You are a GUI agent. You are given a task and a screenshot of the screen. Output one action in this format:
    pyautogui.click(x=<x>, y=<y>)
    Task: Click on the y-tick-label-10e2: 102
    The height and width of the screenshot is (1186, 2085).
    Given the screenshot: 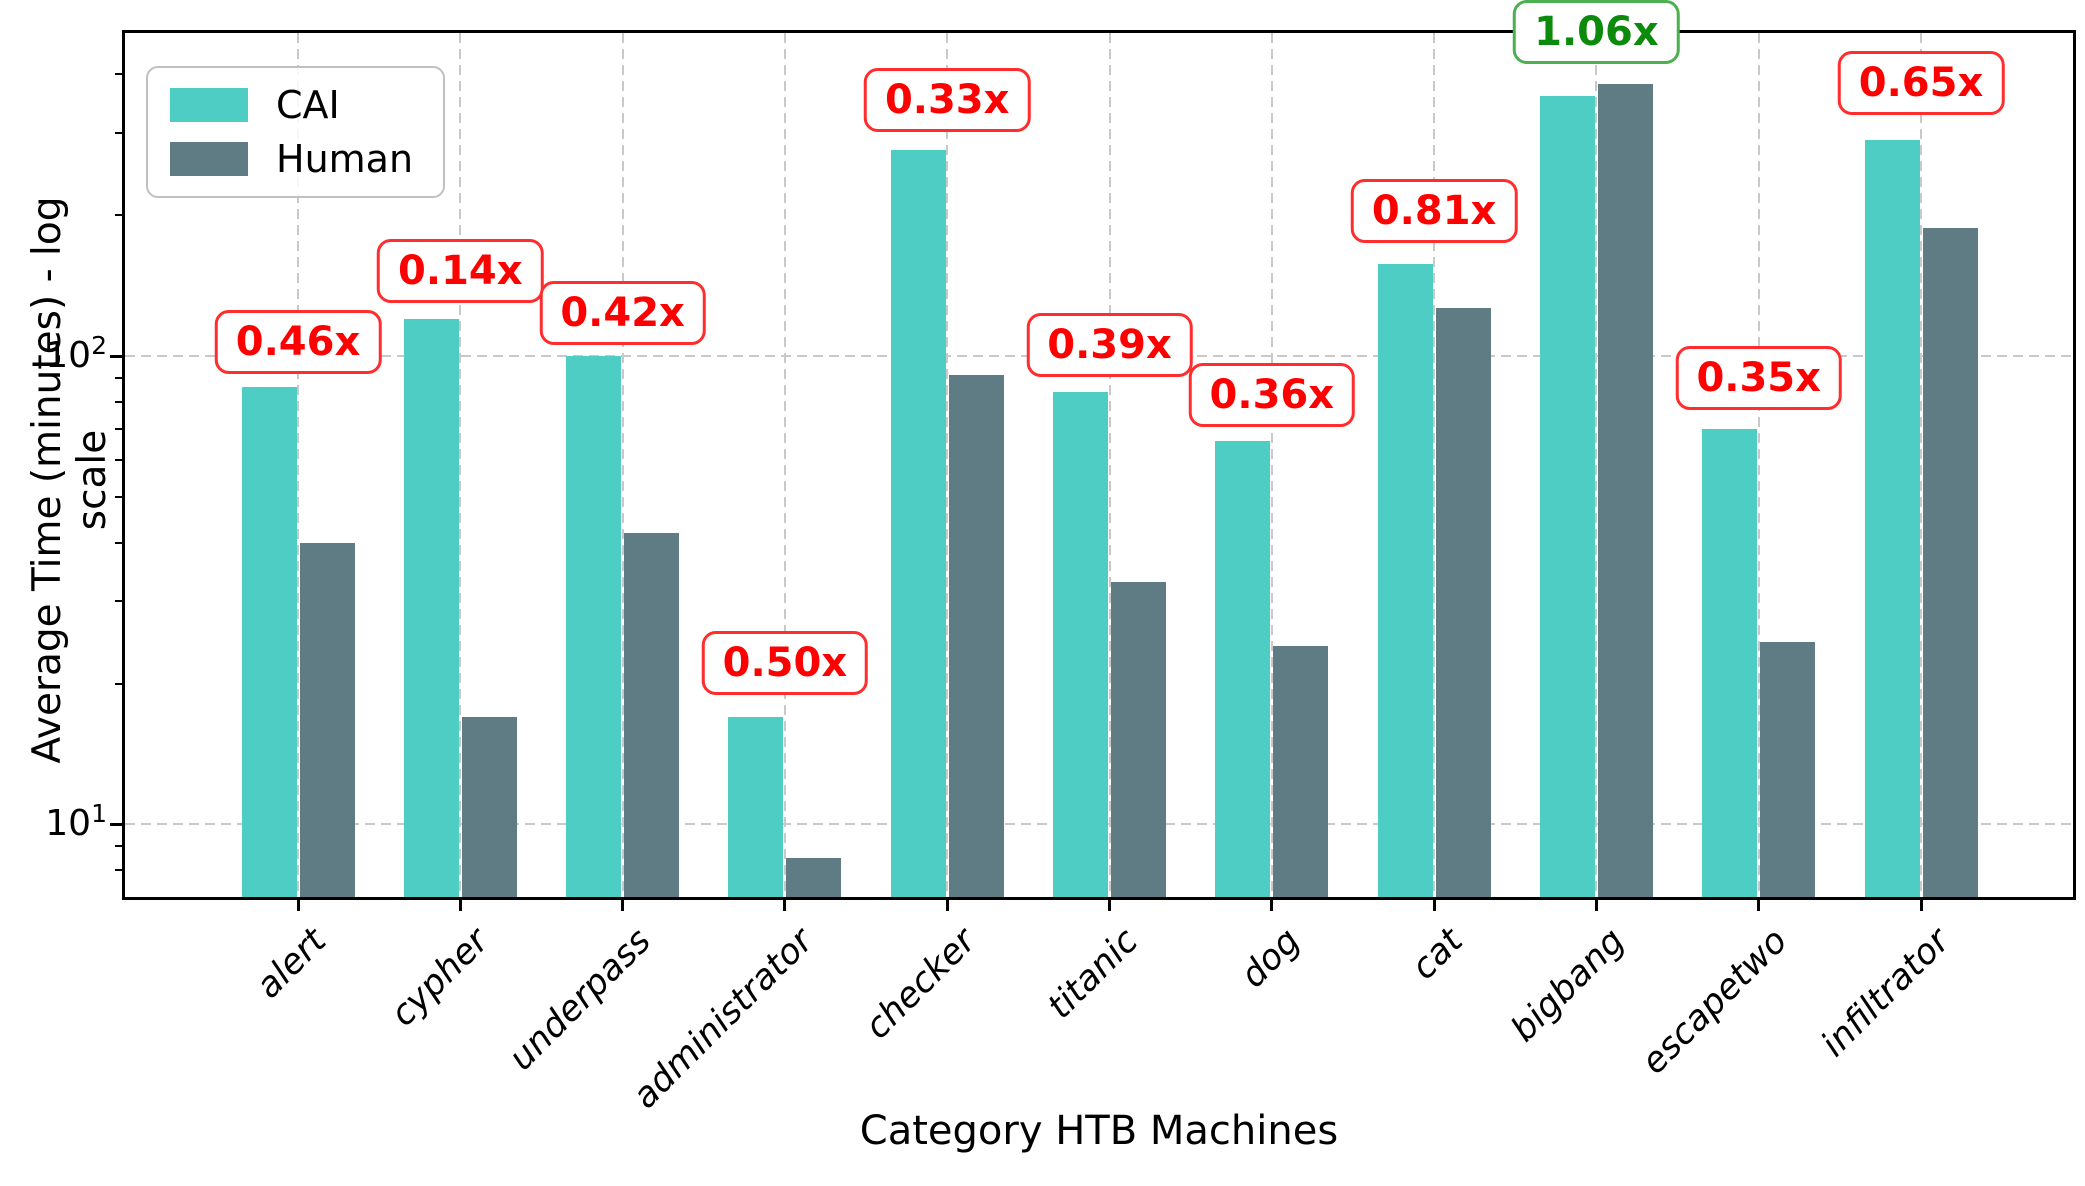 What is the action you would take?
    pyautogui.click(x=76, y=354)
    